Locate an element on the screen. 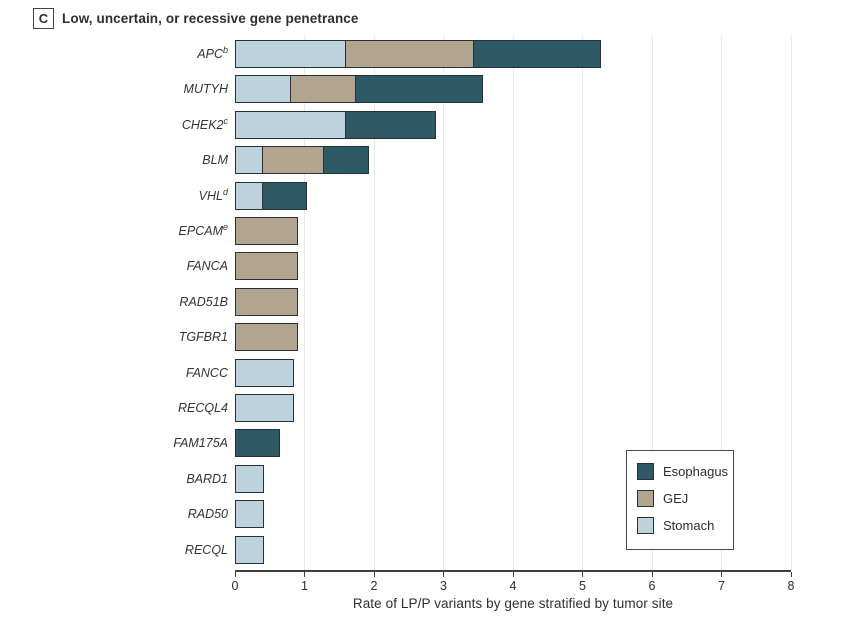  tick-label: 8 is located at coordinates (791, 586).